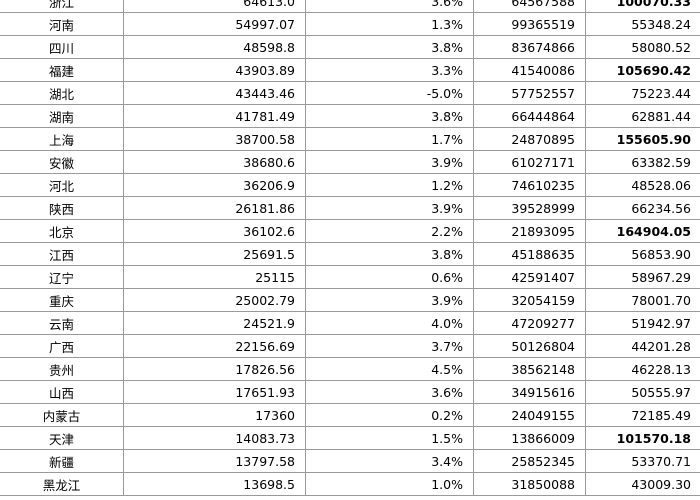 This screenshot has width=700, height=500. I want to click on value-cell: 56853.90, so click(642, 254).